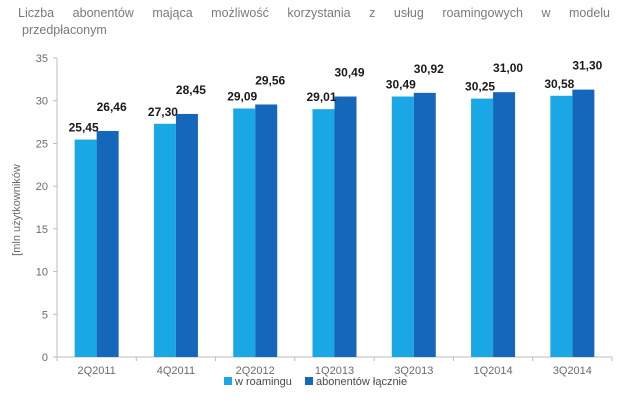 The width and height of the screenshot is (624, 404). What do you see at coordinates (84, 128) in the screenshot?
I see `data-label: 25,45` at bounding box center [84, 128].